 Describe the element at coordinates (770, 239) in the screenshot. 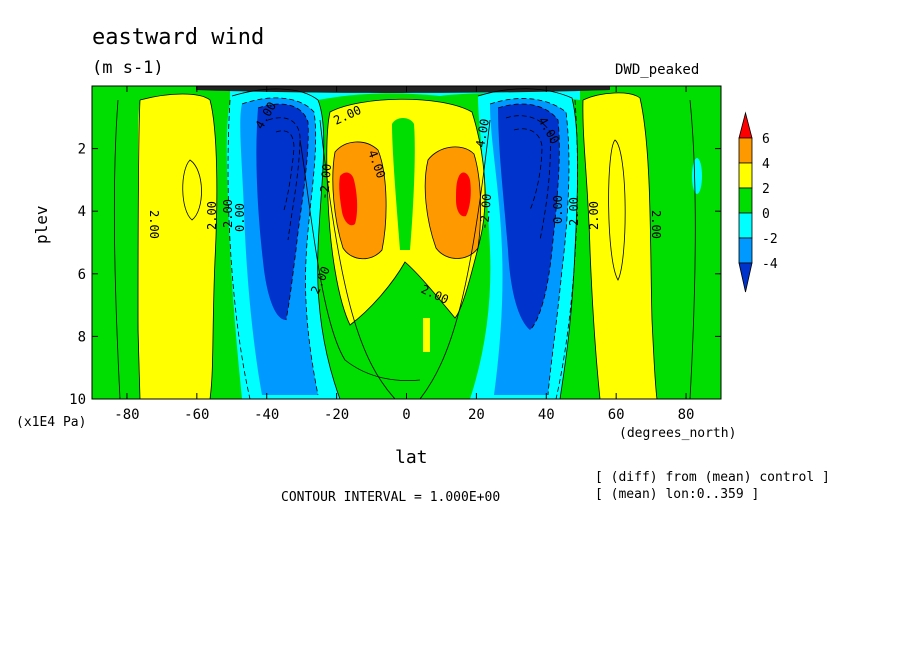

I see `colorbar-label: -2` at that location.